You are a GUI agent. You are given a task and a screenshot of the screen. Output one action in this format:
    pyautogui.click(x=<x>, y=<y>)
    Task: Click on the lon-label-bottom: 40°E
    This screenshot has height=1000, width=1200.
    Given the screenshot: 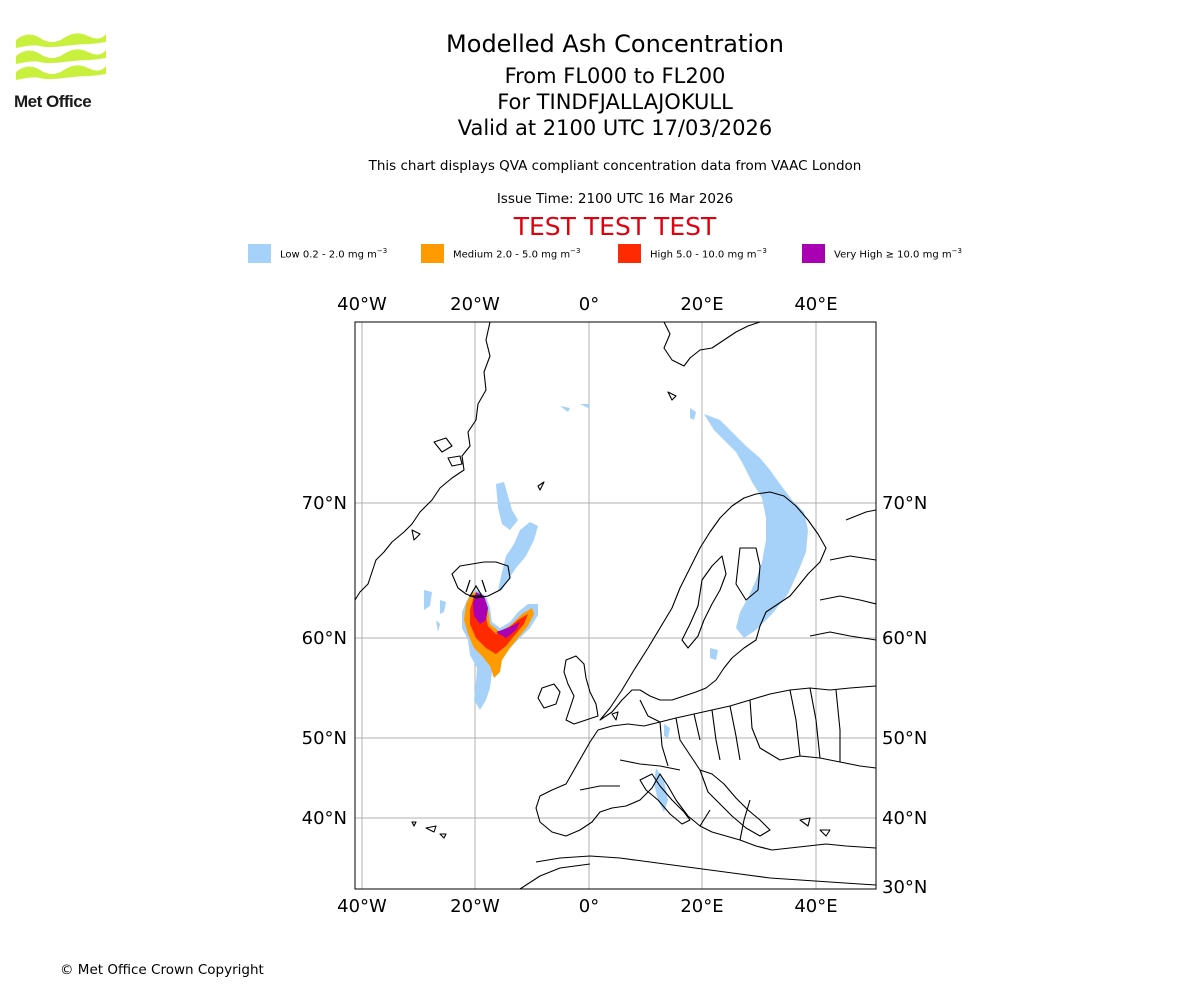 What is the action you would take?
    pyautogui.click(x=815, y=906)
    